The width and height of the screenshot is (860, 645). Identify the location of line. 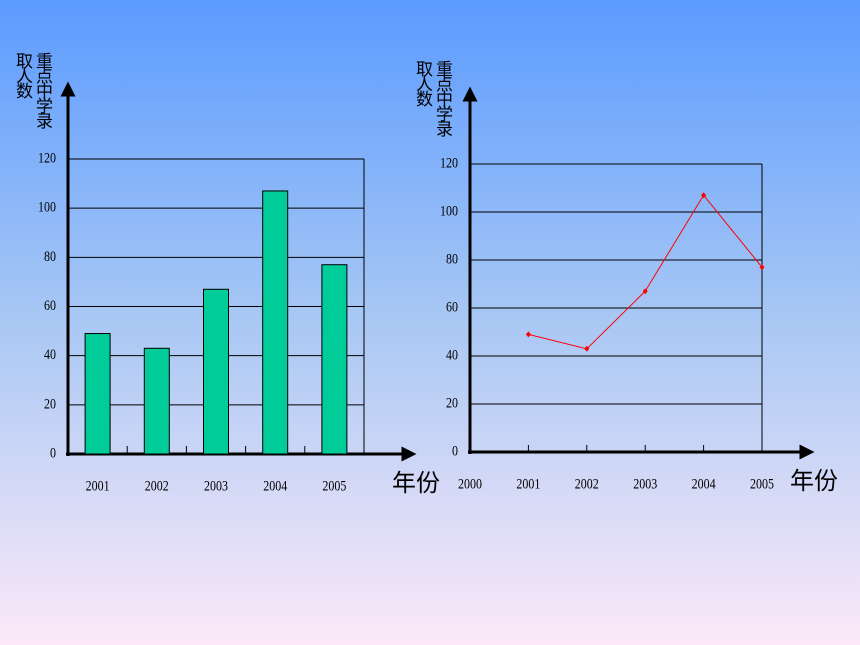
(645, 272).